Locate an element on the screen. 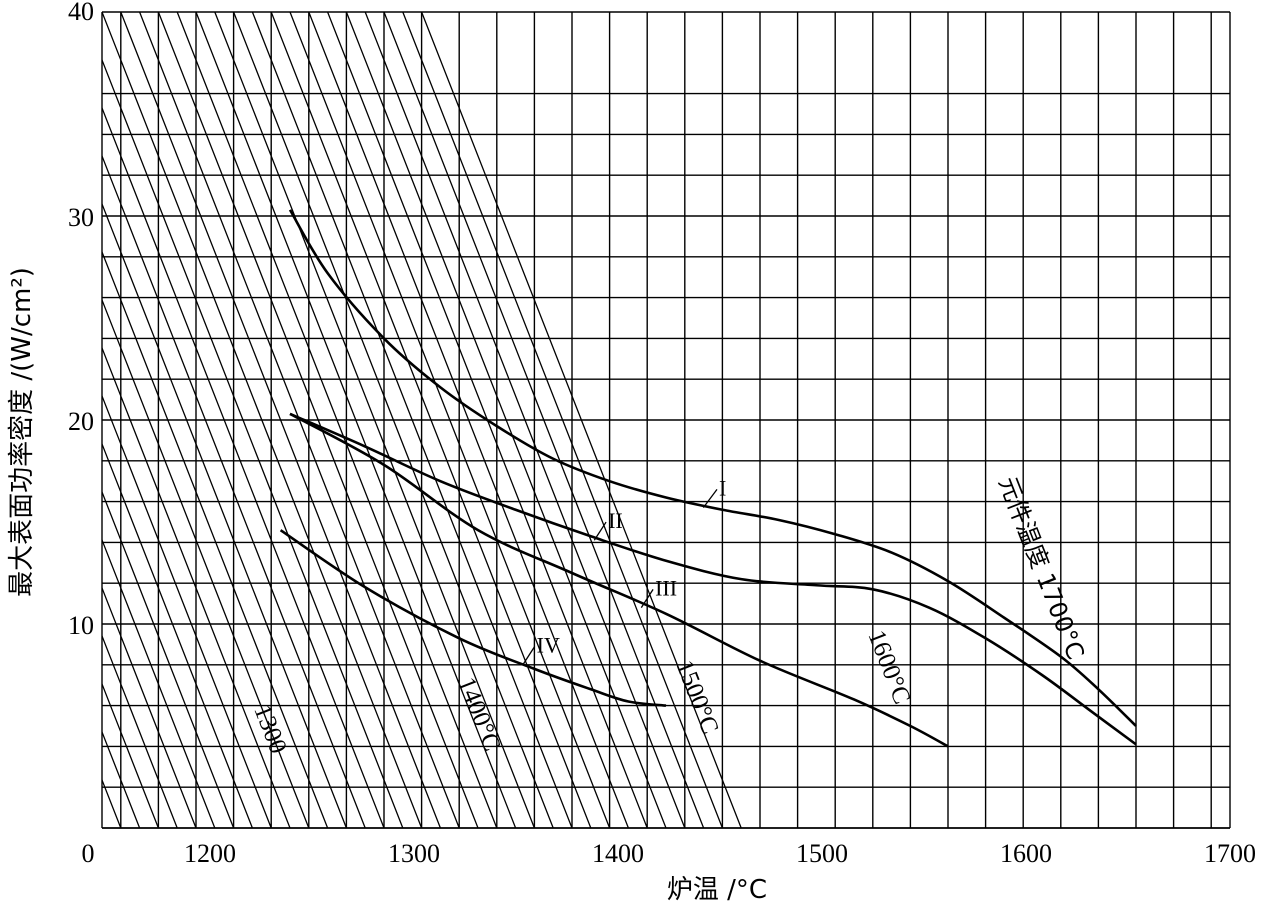 Image resolution: width=1263 pixels, height=908 pixels. y-tick-30: 30 is located at coordinates (81, 217).